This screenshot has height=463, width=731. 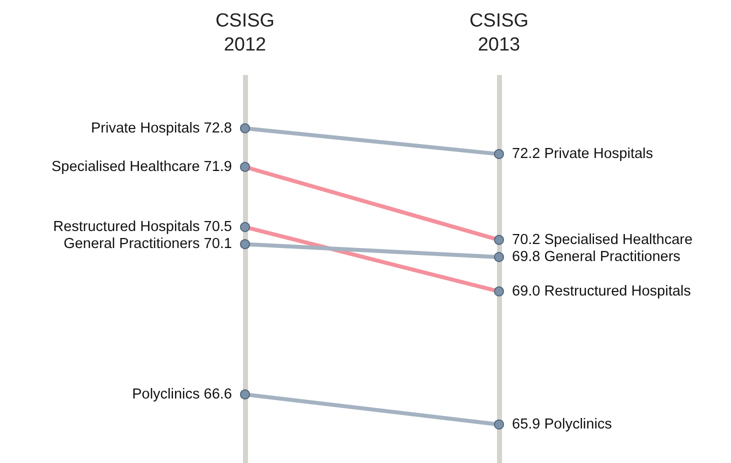 I want to click on data-label: 69.8, so click(x=526, y=257).